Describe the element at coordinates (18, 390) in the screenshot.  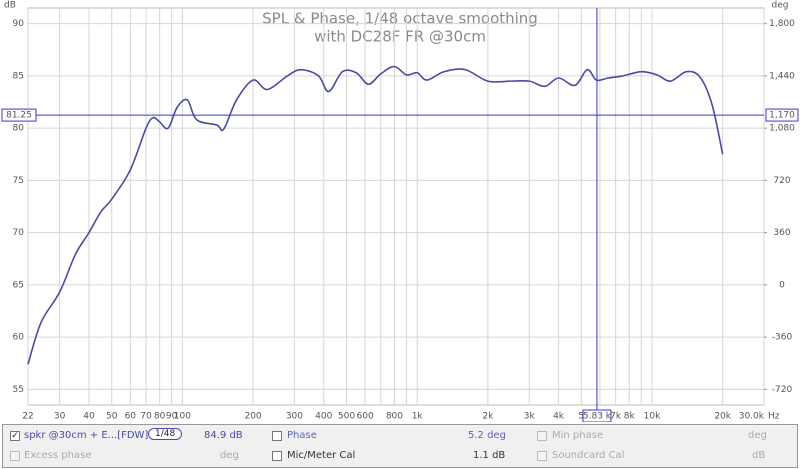
I see `y-tick-label: 55` at that location.